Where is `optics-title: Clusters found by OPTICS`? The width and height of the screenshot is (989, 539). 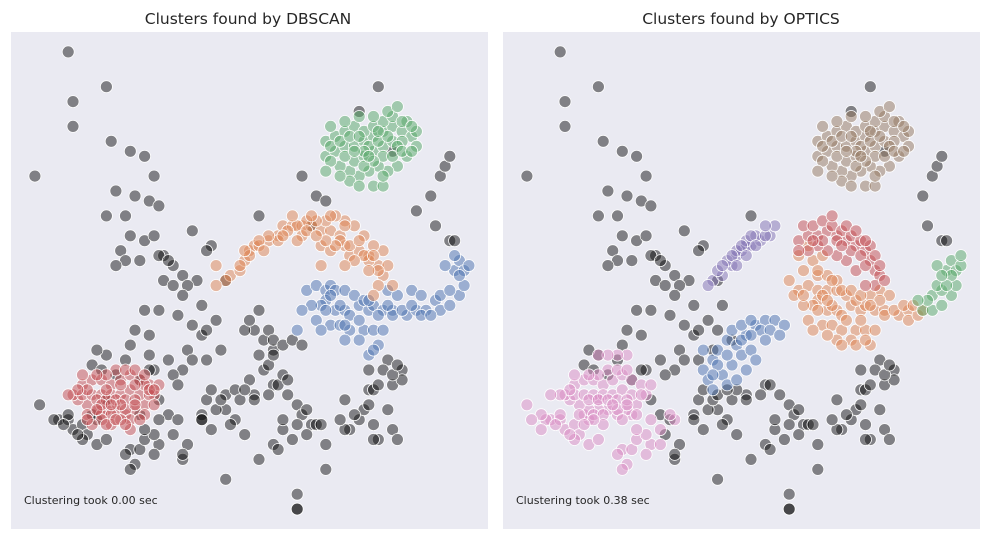 optics-title: Clusters found by OPTICS is located at coordinates (741, 19).